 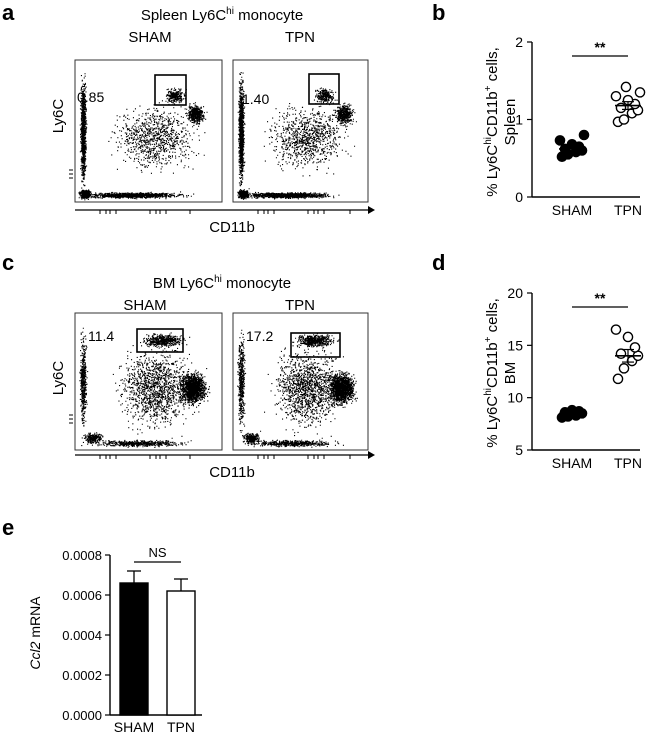 What do you see at coordinates (519, 120) in the screenshot?
I see `y-tick-label: 1` at bounding box center [519, 120].